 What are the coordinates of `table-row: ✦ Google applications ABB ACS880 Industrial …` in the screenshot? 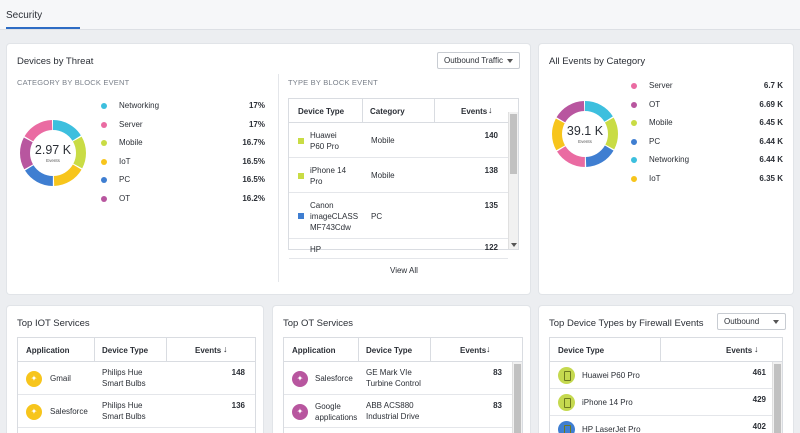 It's located at (398, 411).